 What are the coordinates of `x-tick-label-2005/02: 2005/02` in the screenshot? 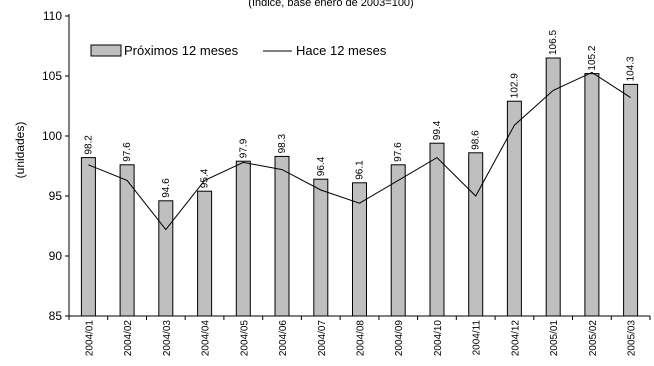 It's located at (593, 338).